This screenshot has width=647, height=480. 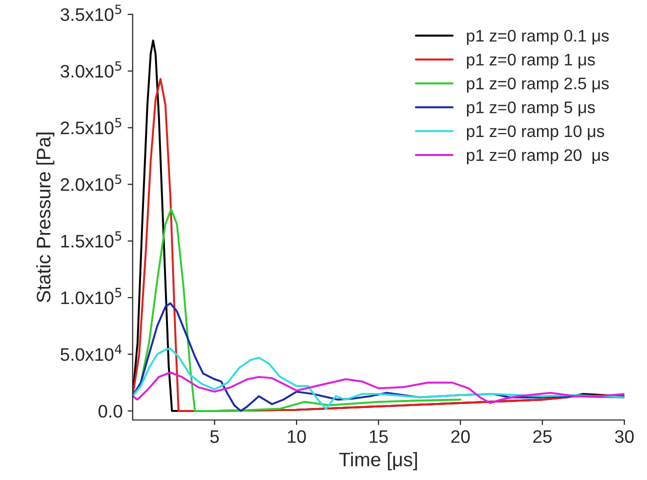 What do you see at coordinates (297, 436) in the screenshot?
I see `x-tick-label: 10` at bounding box center [297, 436].